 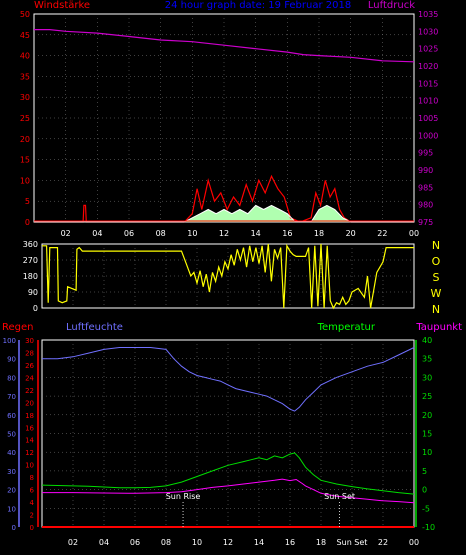 What do you see at coordinates (425, 222) in the screenshot?
I see `pressure-tick-label: 975` at bounding box center [425, 222].